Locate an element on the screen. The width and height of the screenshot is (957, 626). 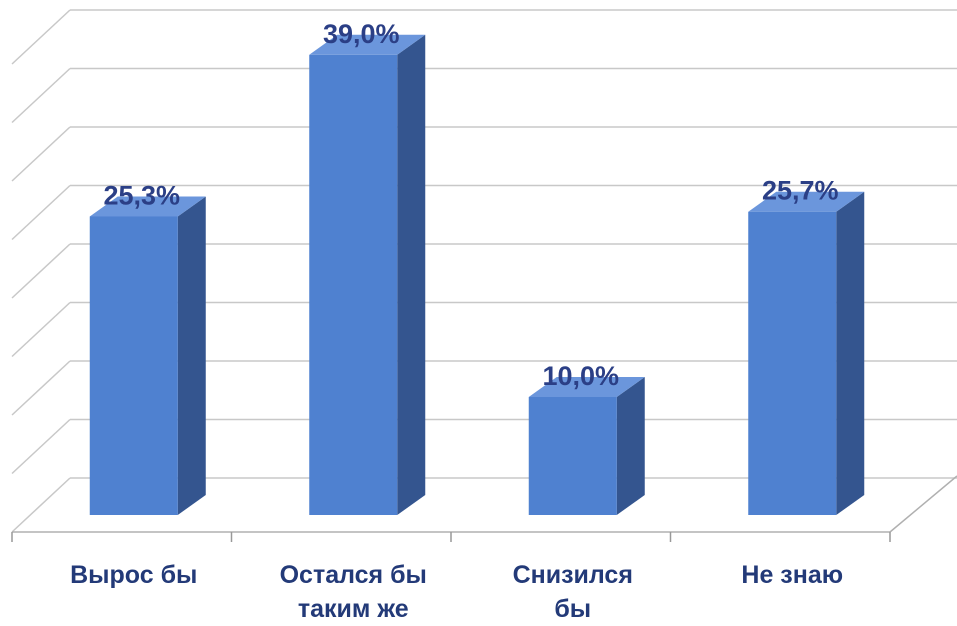
category-label: Вырос бы is located at coordinates (134, 575).